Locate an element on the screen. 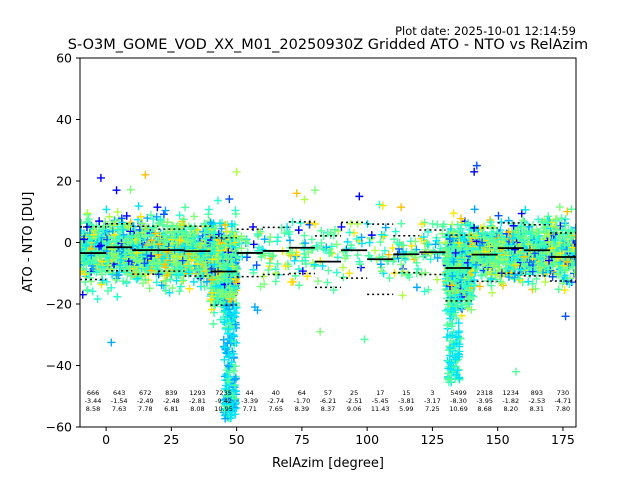 The image size is (640, 480). bin-annotation-text: 7.63 is located at coordinates (119, 409).